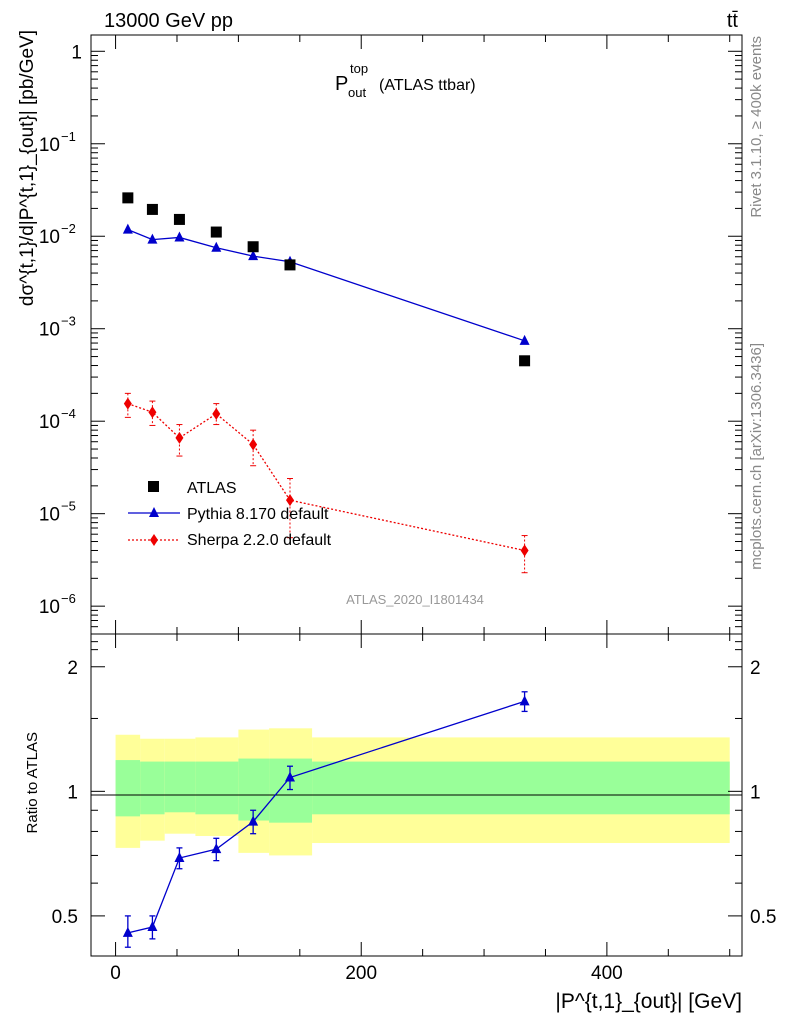  I want to click on legend-sherpa-label: Sherpa 2.2.0 default, so click(259, 540).